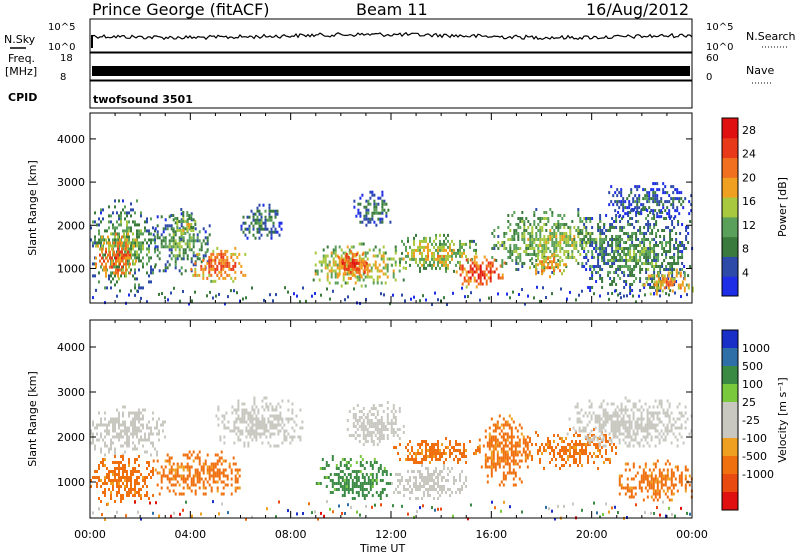 The image size is (800, 554). I want to click on freq-tick-bottom: 8, so click(63, 77).